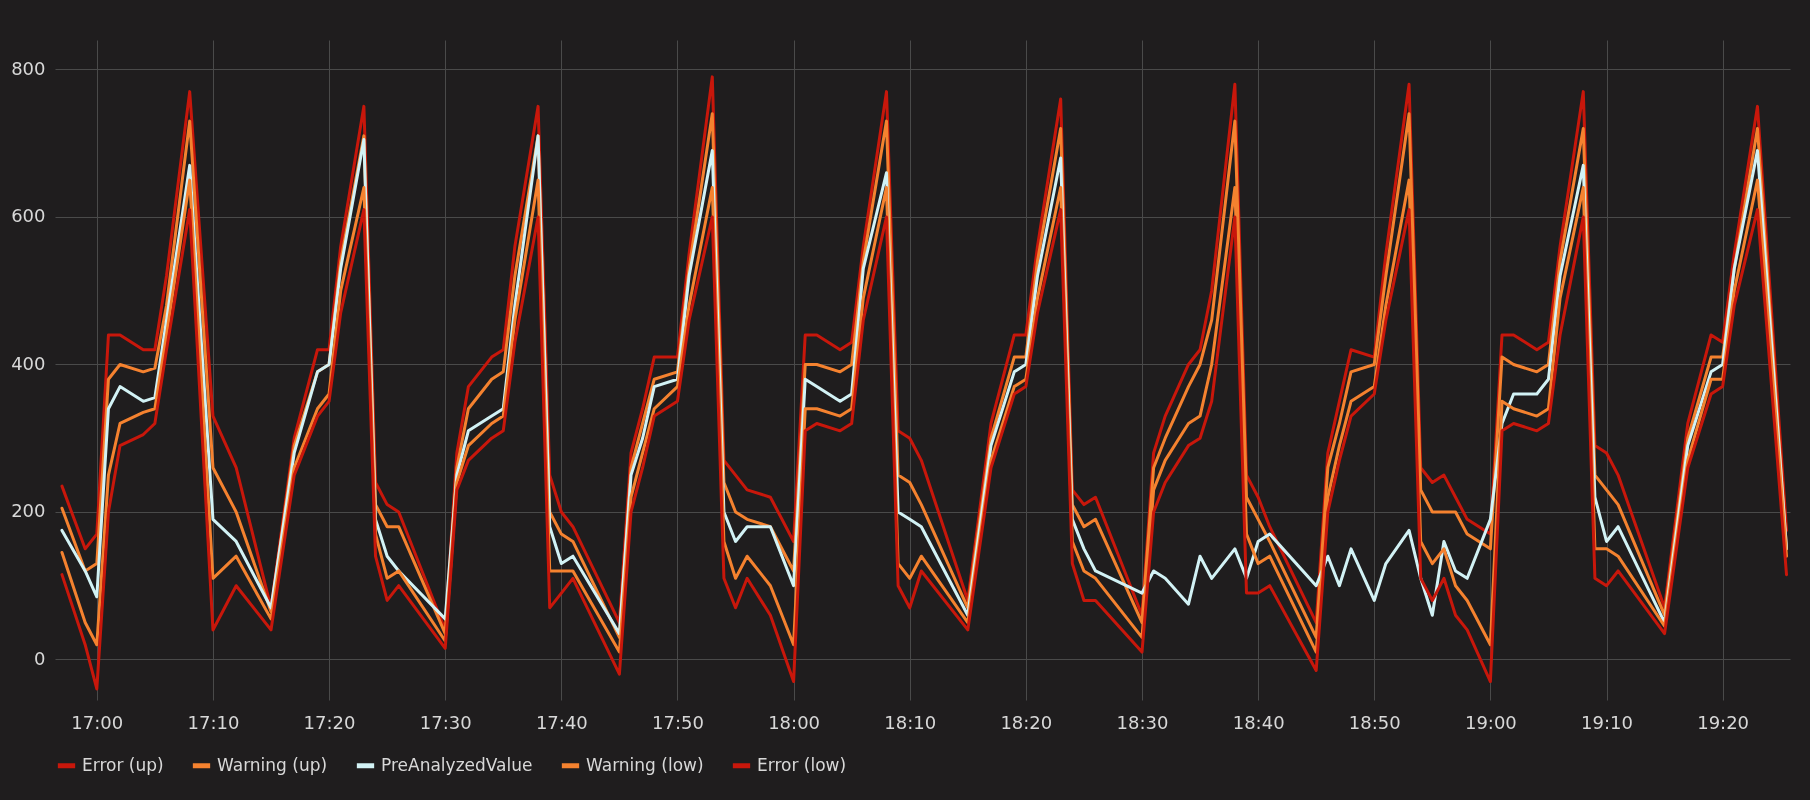  Describe the element at coordinates (1607, 722) in the screenshot. I see `x-tick-label: 19:10` at that location.